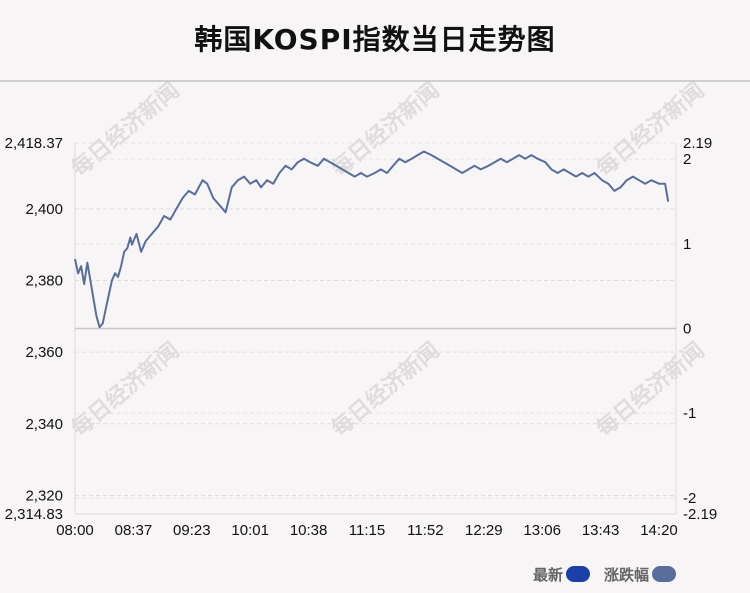  What do you see at coordinates (75, 530) in the screenshot?
I see `x-tick-label: 08:00` at bounding box center [75, 530].